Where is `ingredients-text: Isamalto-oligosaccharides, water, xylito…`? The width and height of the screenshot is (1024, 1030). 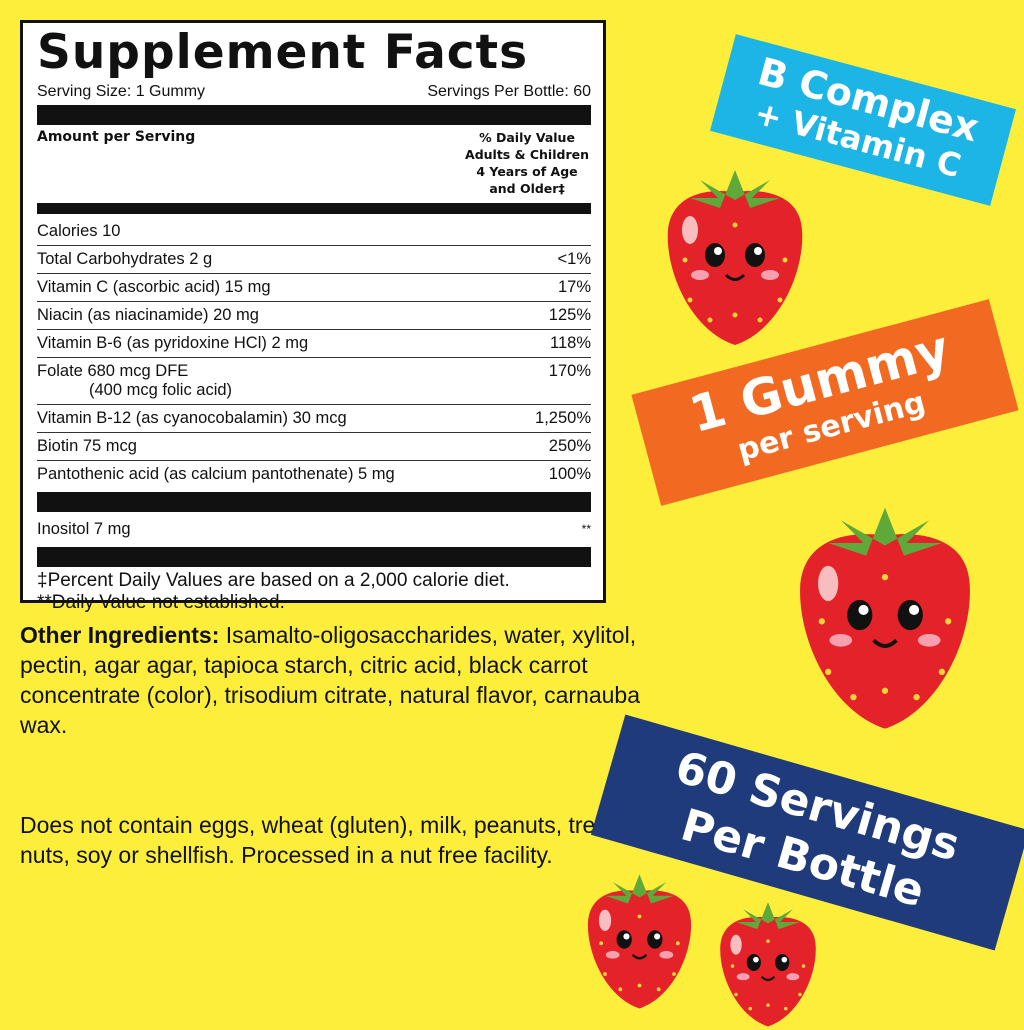 ingredients-text: Isamalto-oligosaccharides, water, xylito… is located at coordinates (330, 680).